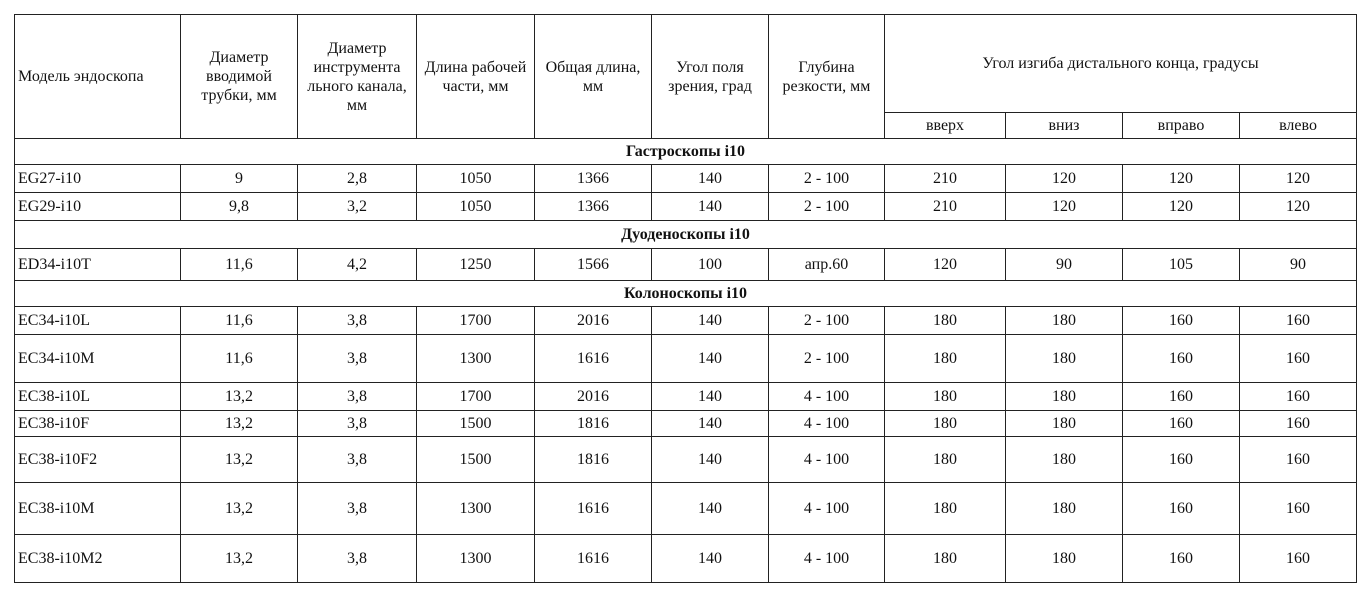  I want to click on value-cell: 2,8, so click(357, 178).